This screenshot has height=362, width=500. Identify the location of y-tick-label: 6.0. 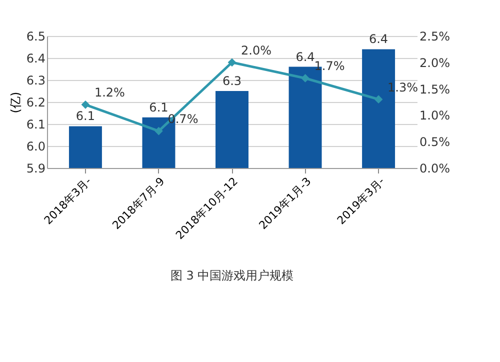
(36, 147).